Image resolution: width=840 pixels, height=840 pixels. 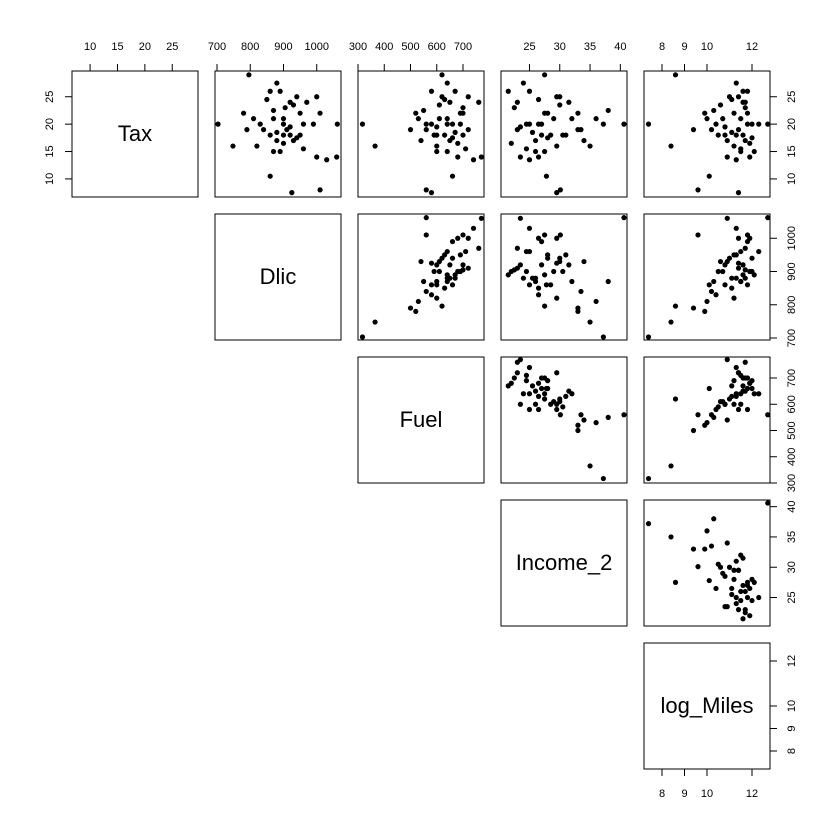 What do you see at coordinates (316, 47) in the screenshot?
I see `x-tick-label: 1000` at bounding box center [316, 47].